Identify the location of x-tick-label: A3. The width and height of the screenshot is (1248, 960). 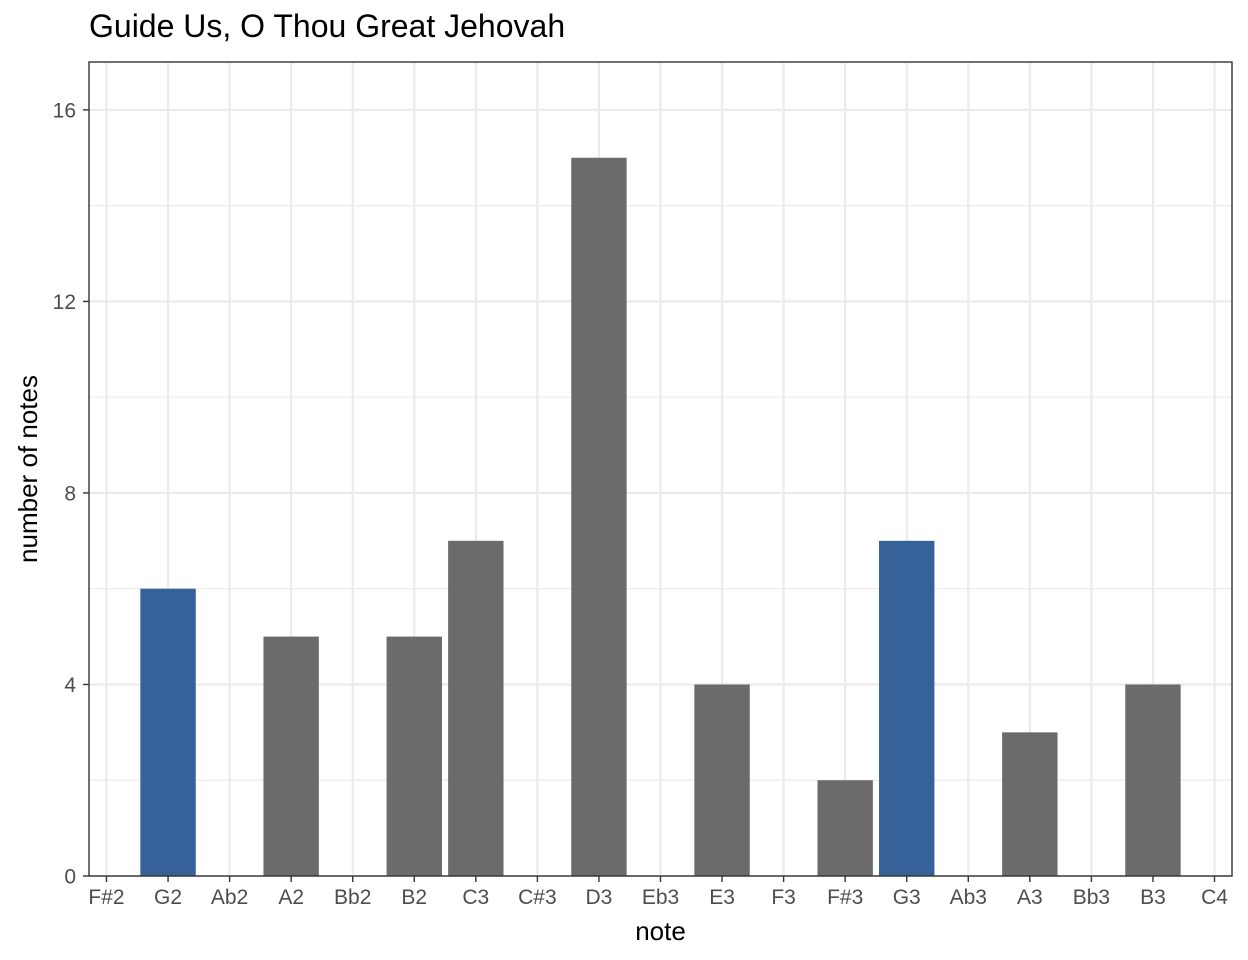
(1030, 897).